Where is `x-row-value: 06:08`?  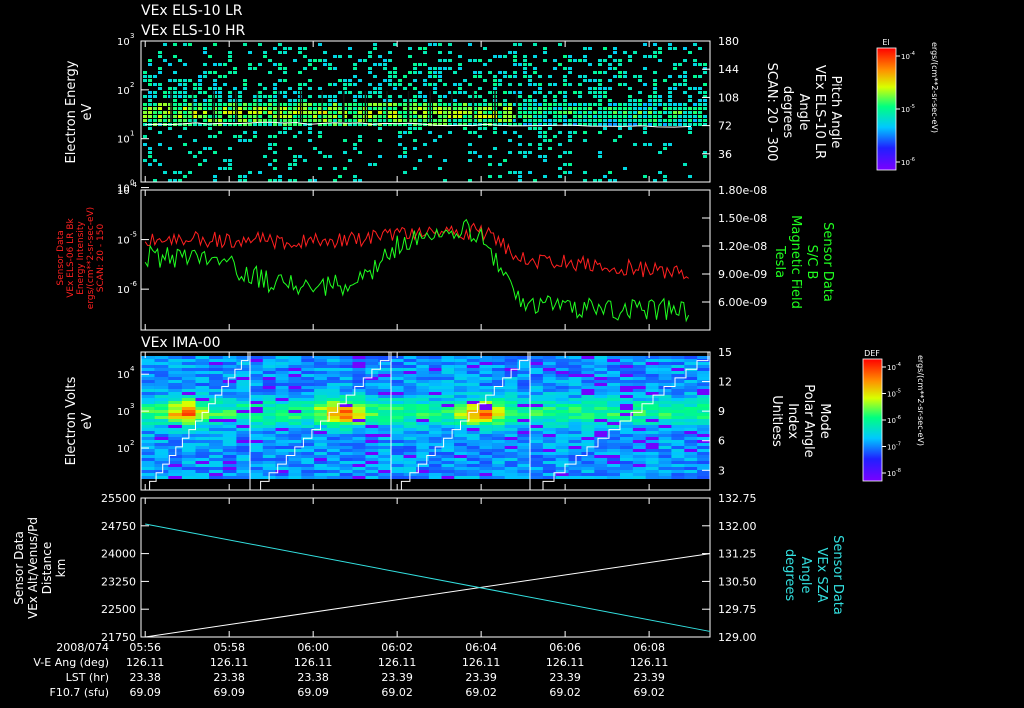
x-row-value: 06:08 is located at coordinates (649, 647).